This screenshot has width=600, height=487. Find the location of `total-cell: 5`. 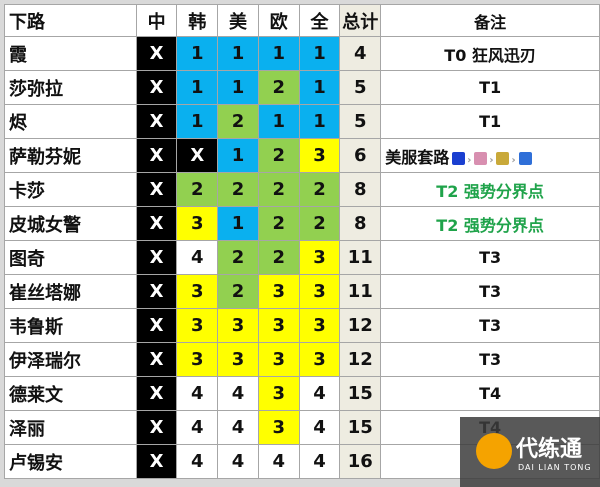

total-cell: 5 is located at coordinates (360, 87).